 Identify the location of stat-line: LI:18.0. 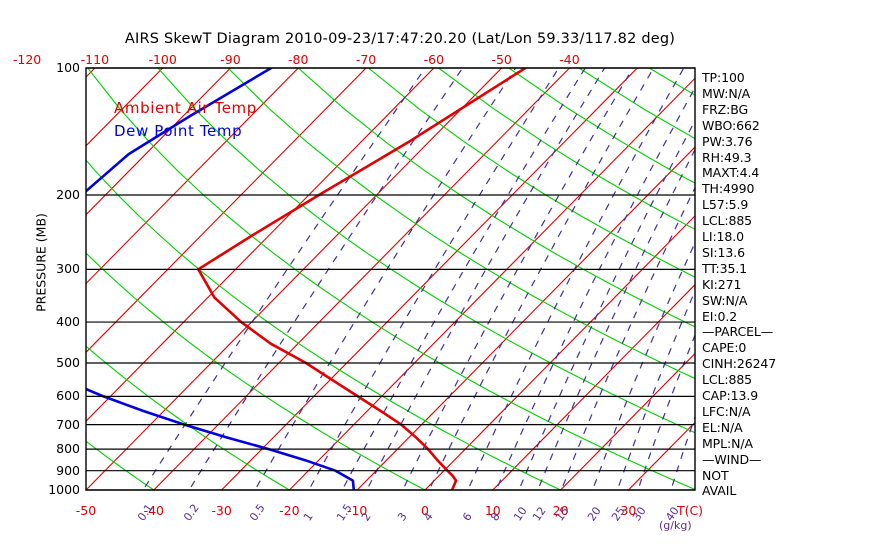
(723, 236).